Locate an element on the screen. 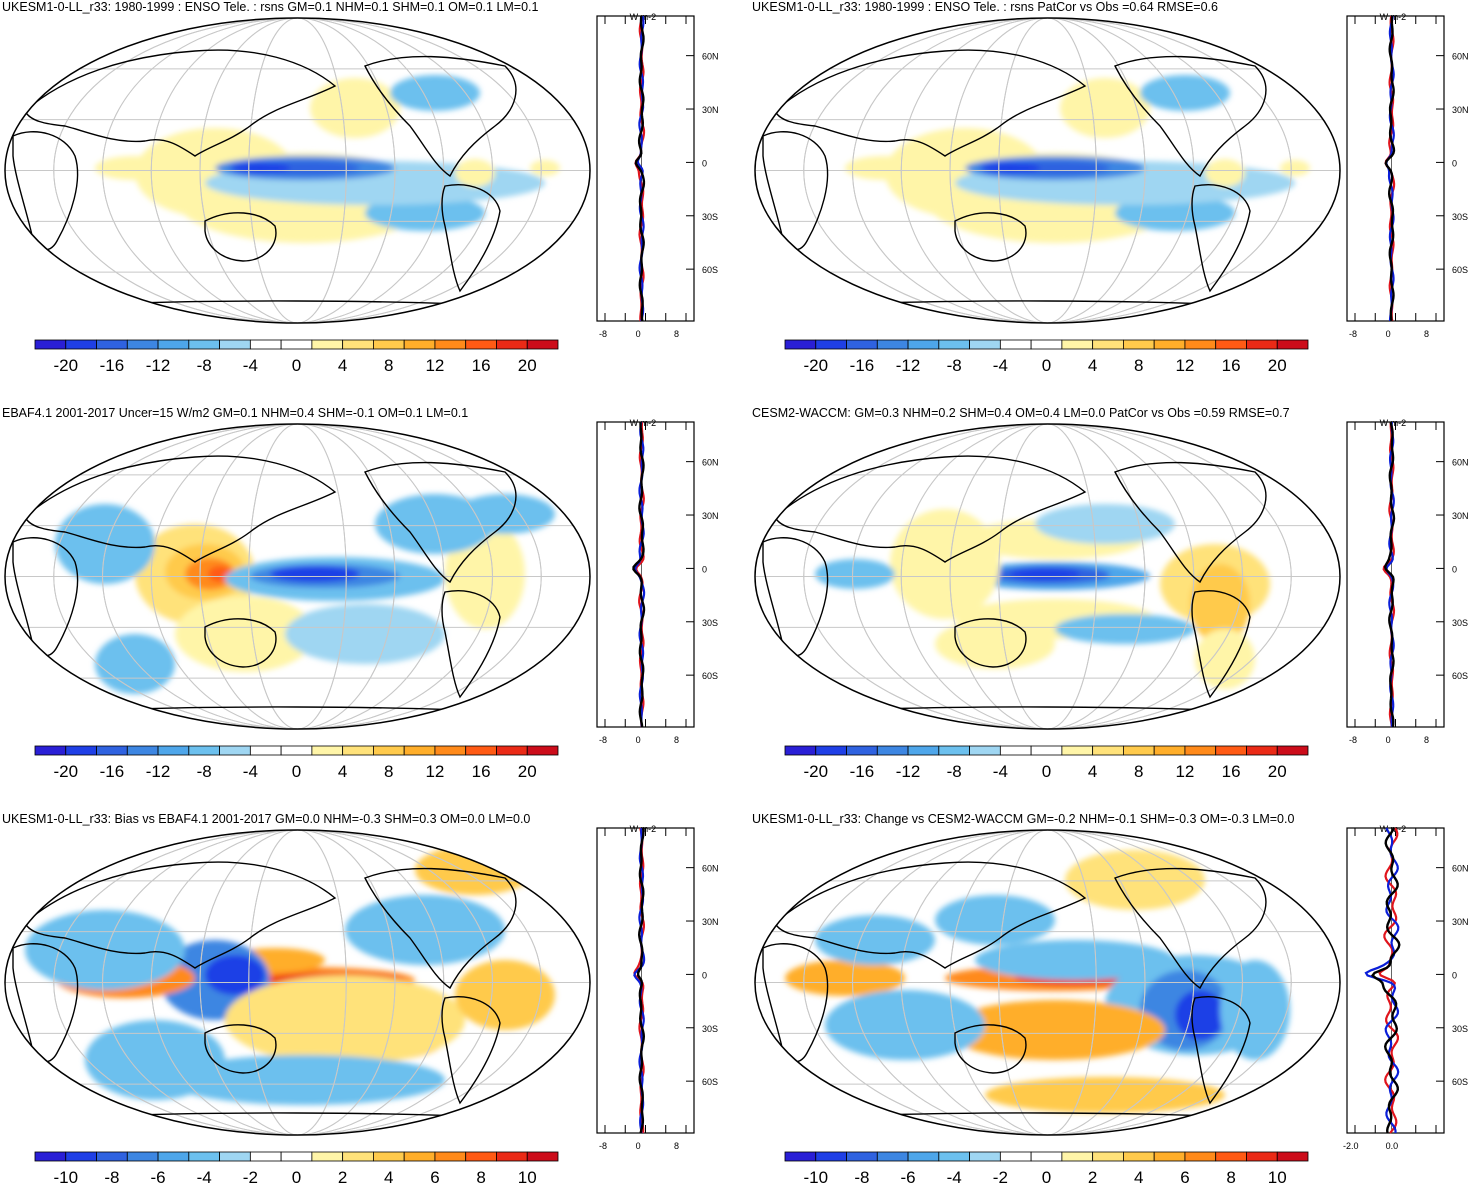  colorbar-label: -16 is located at coordinates (112, 771).